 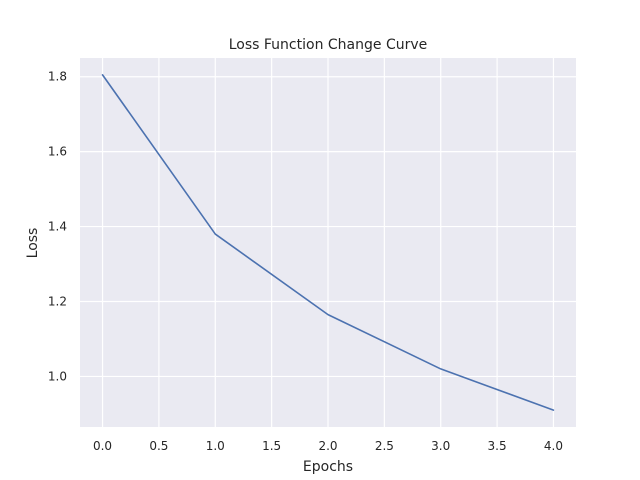 What do you see at coordinates (497, 446) in the screenshot?
I see `x-tick-label: 3.5` at bounding box center [497, 446].